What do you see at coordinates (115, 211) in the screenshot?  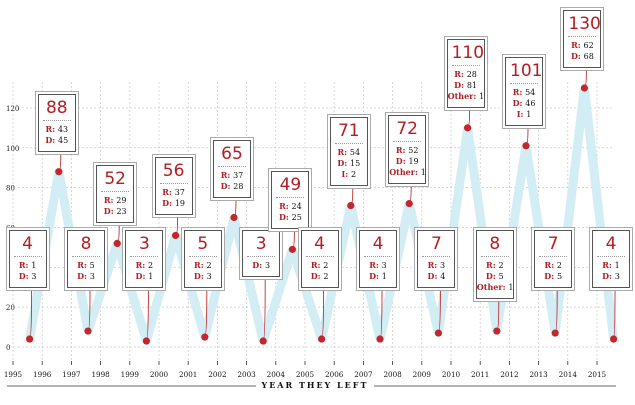 I see `data-label-d-count: D: 23` at bounding box center [115, 211].